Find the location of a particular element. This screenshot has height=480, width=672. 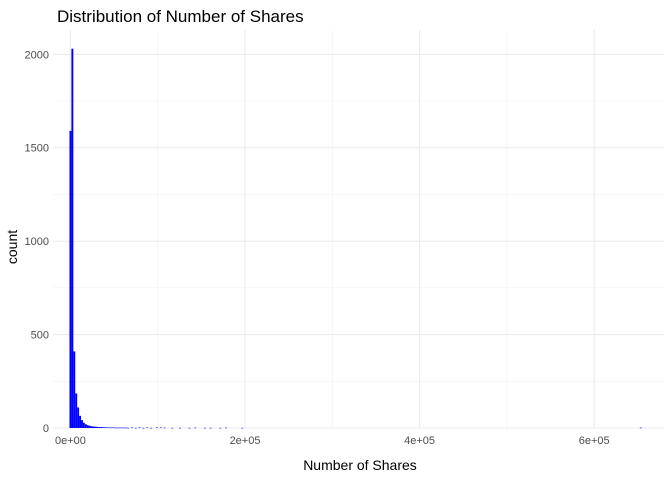

x-tick-label: 0e+00 is located at coordinates (70, 441).